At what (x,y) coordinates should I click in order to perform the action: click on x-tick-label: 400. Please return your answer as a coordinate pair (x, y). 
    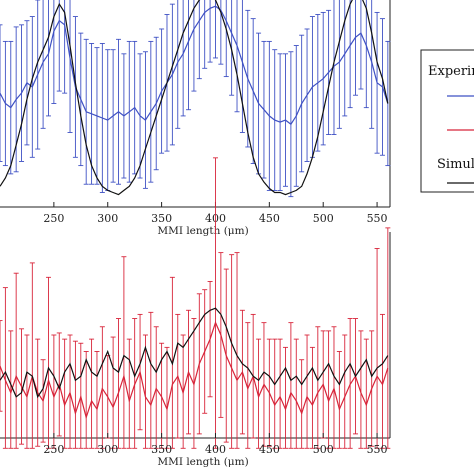
    Looking at the image, I should click on (215, 449).